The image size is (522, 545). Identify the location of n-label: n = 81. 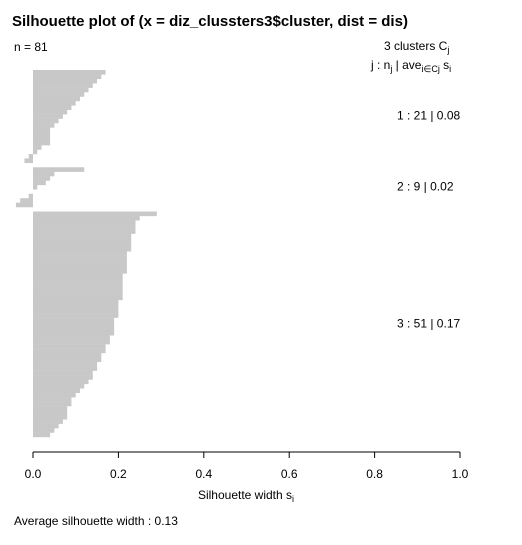
(31, 47).